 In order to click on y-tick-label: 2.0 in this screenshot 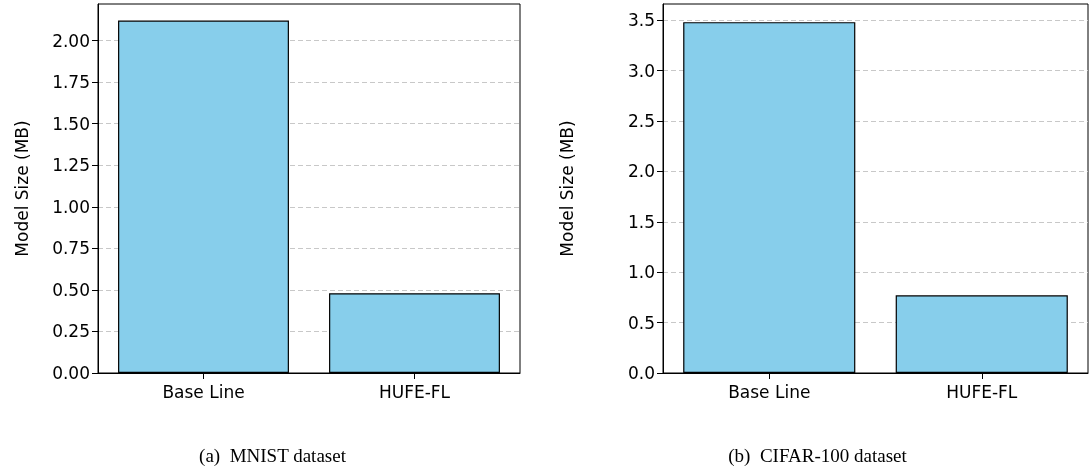, I will do `click(641, 171)`.